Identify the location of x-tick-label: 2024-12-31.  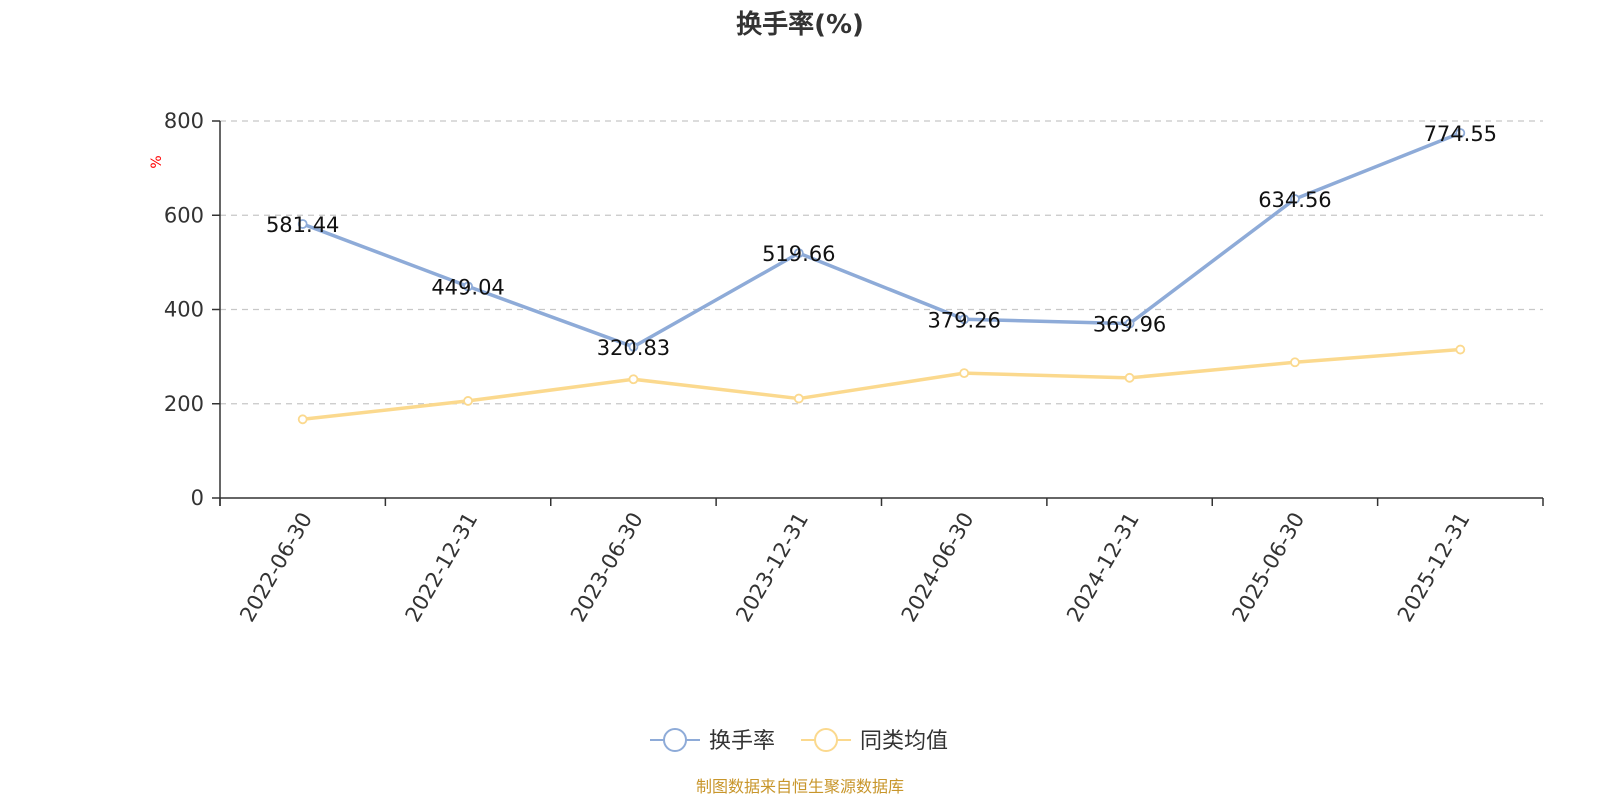
(1103, 567).